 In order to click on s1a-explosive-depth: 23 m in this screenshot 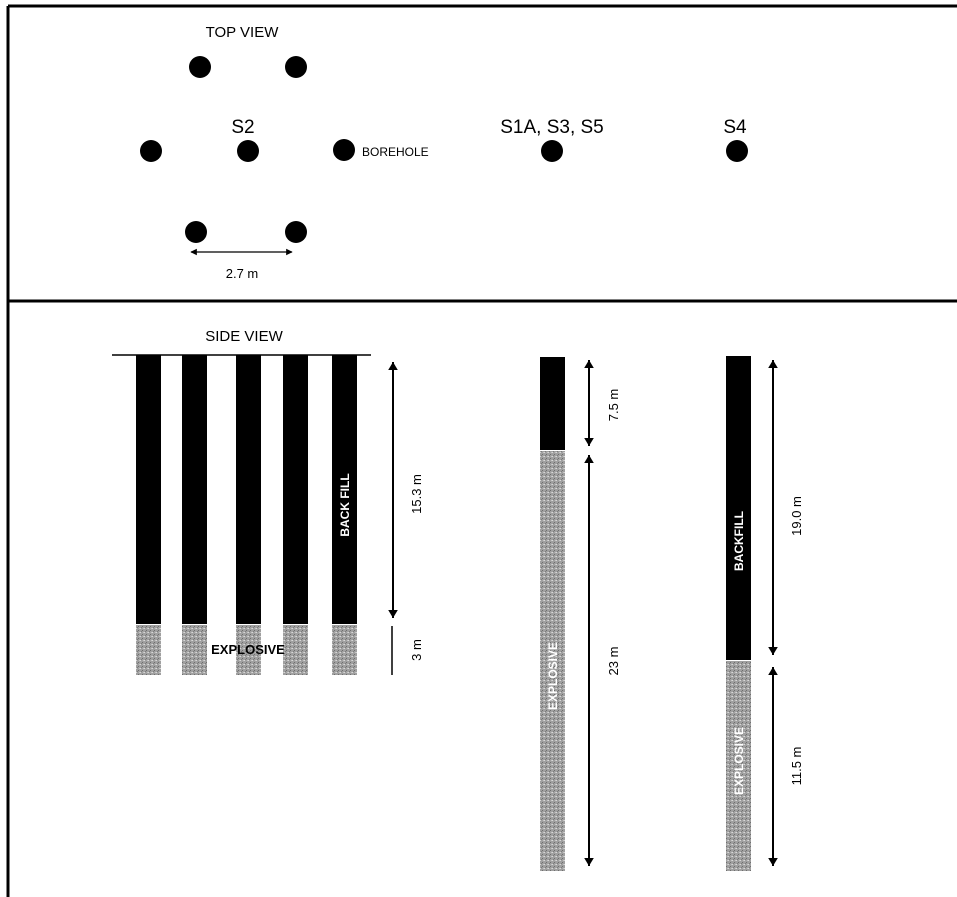, I will do `click(613, 661)`.